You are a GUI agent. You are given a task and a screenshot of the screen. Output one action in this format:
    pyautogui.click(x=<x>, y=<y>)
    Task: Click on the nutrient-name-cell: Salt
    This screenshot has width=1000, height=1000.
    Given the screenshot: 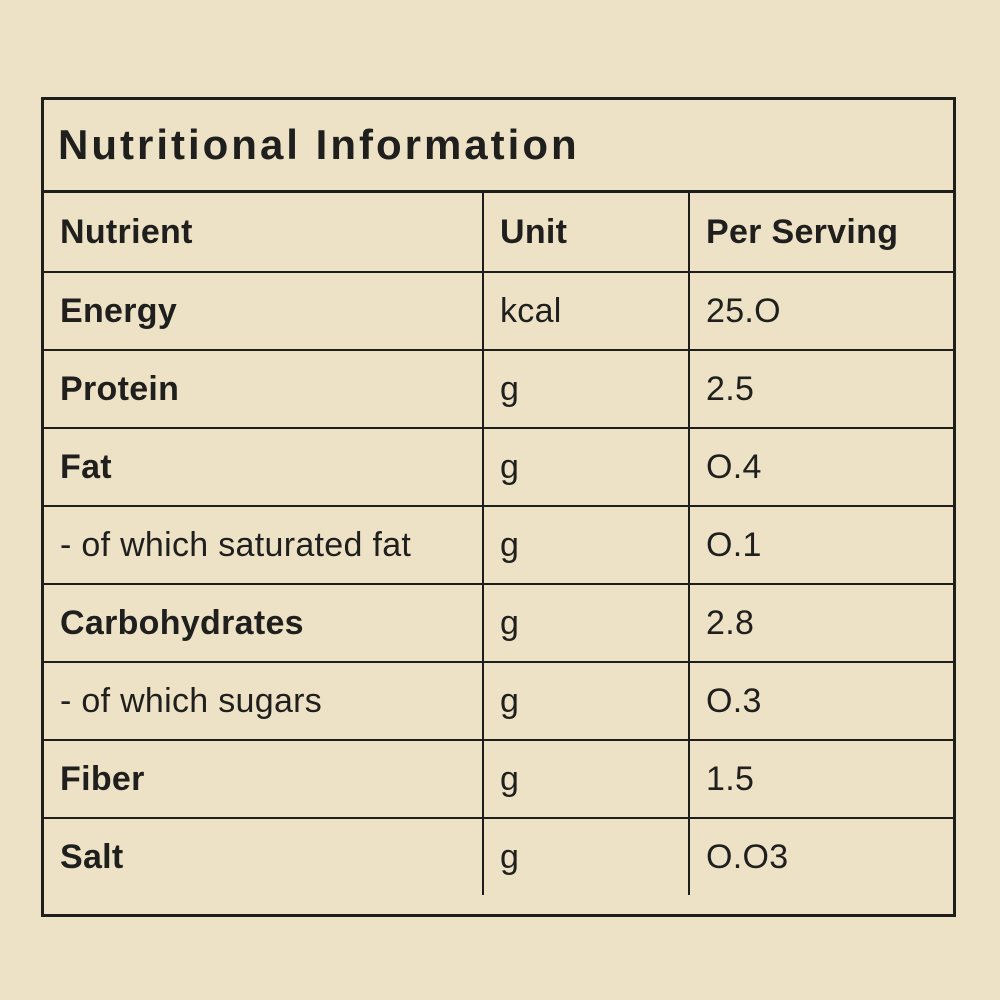 What is the action you would take?
    pyautogui.click(x=264, y=857)
    